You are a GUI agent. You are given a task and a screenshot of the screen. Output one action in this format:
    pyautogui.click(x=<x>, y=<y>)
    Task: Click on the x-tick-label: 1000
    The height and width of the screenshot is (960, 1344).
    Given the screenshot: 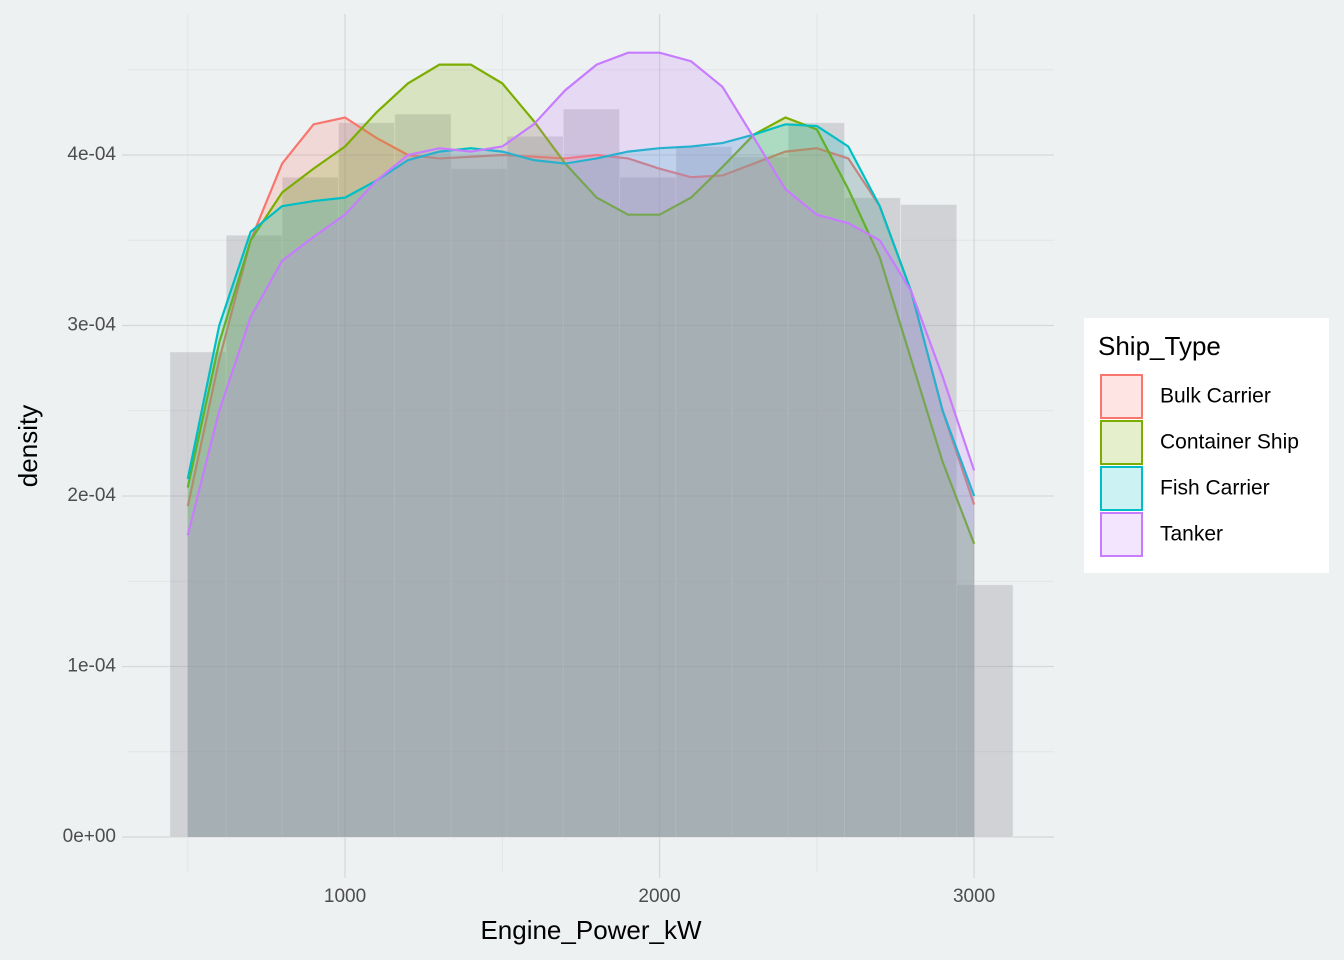 What is the action you would take?
    pyautogui.click(x=345, y=896)
    